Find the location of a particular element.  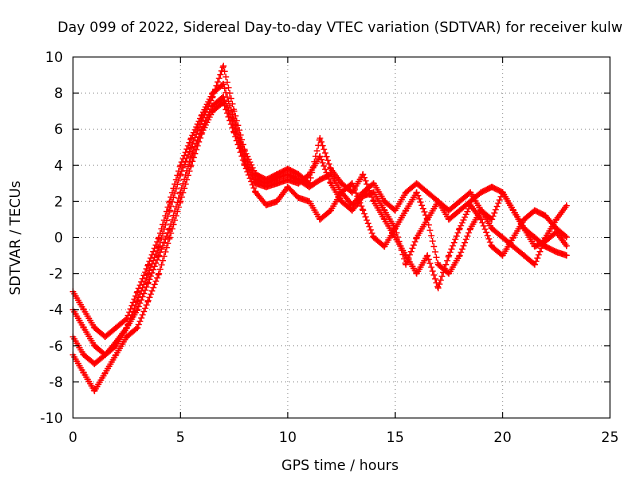

y-tick-label: -2 is located at coordinates (56, 275).